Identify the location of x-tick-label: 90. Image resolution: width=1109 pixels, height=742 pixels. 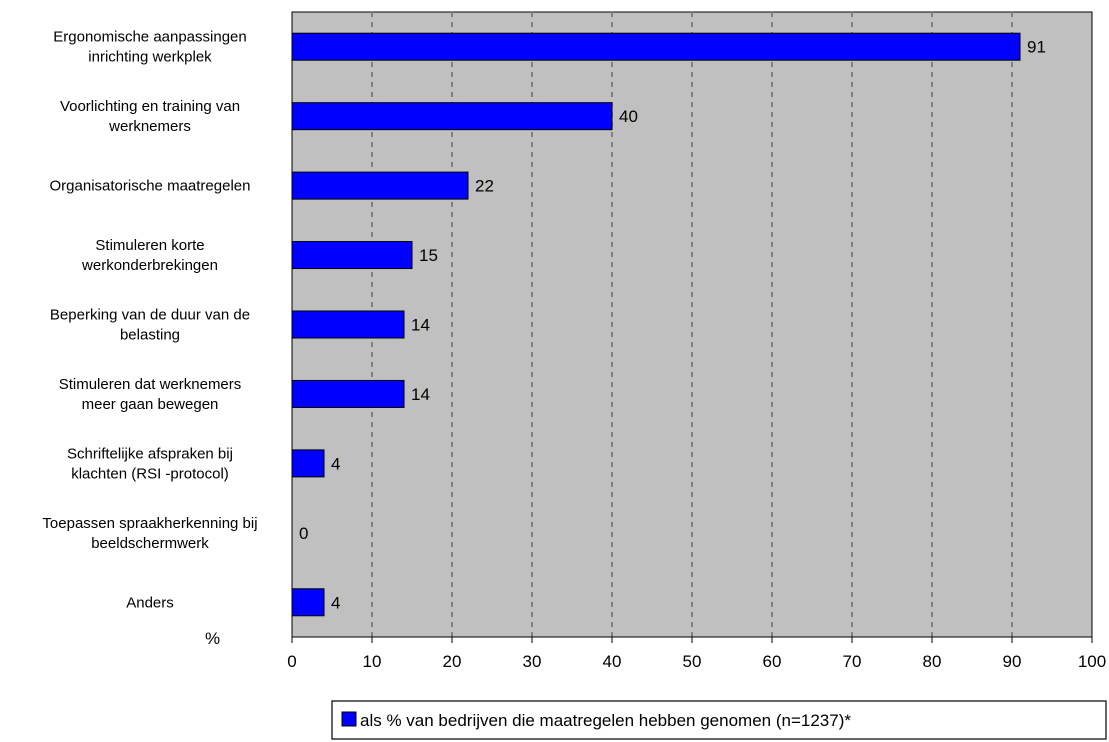
(1012, 661).